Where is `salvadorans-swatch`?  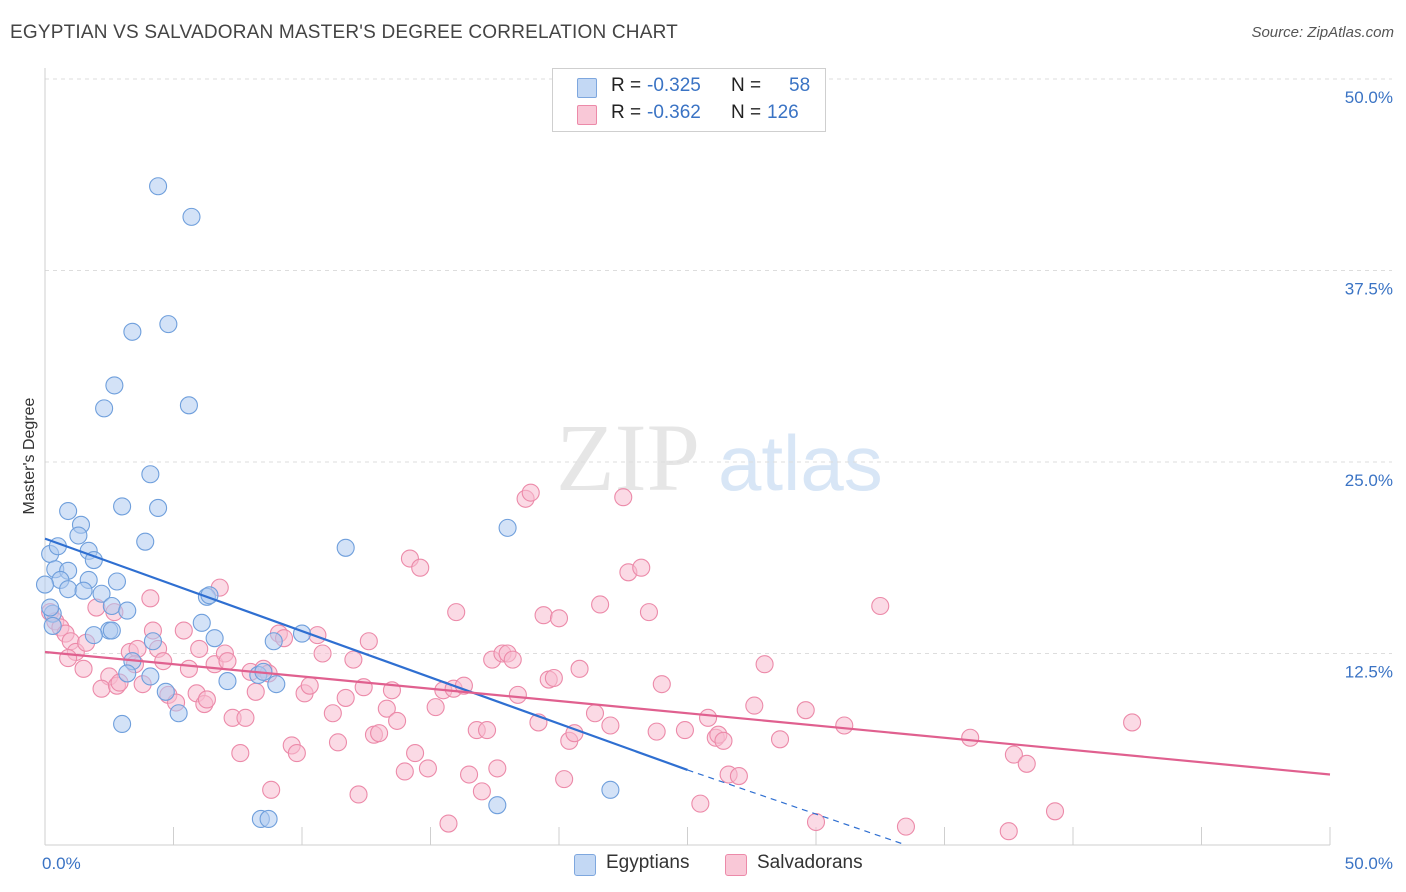
salvadorans-swatch is located at coordinates (587, 115).